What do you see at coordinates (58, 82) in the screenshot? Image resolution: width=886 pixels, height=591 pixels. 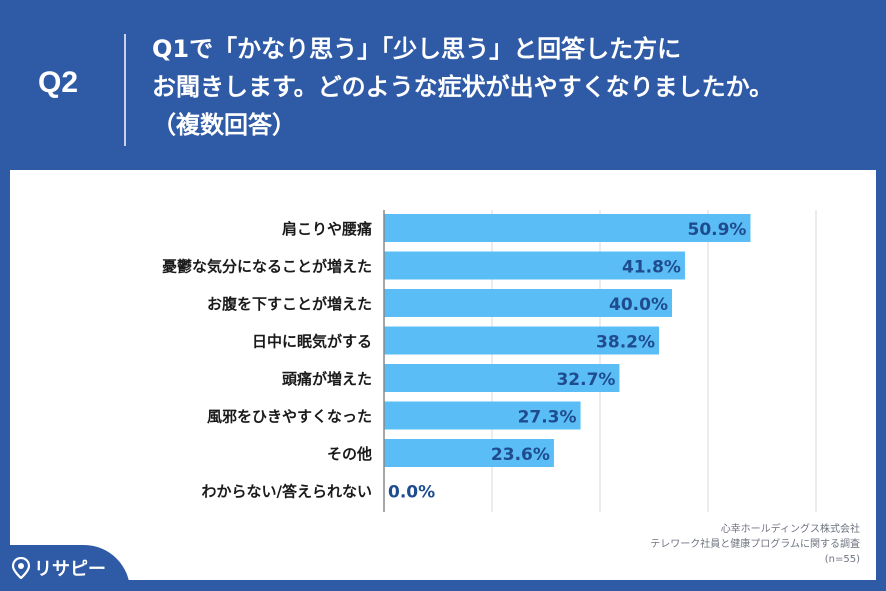 I see `question-number: Q2` at bounding box center [58, 82].